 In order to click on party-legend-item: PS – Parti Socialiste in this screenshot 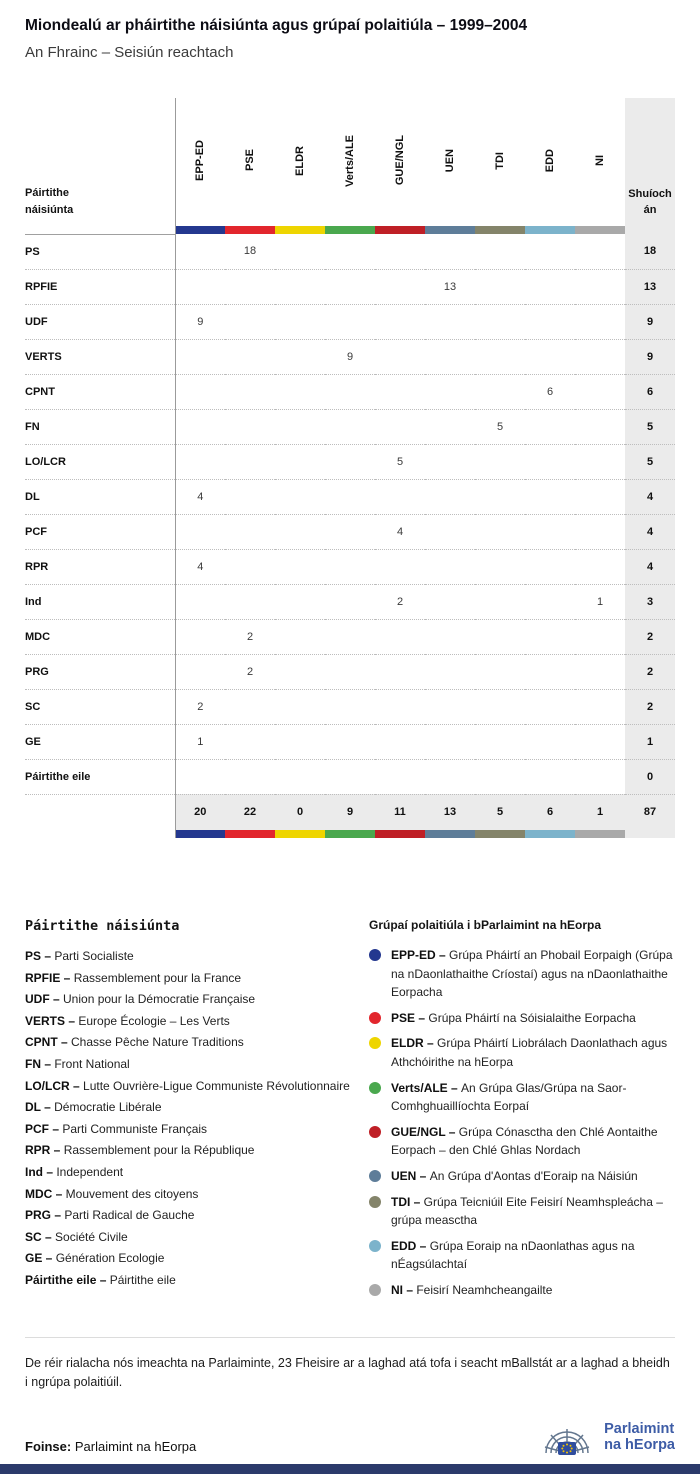, I will do `click(79, 956)`.